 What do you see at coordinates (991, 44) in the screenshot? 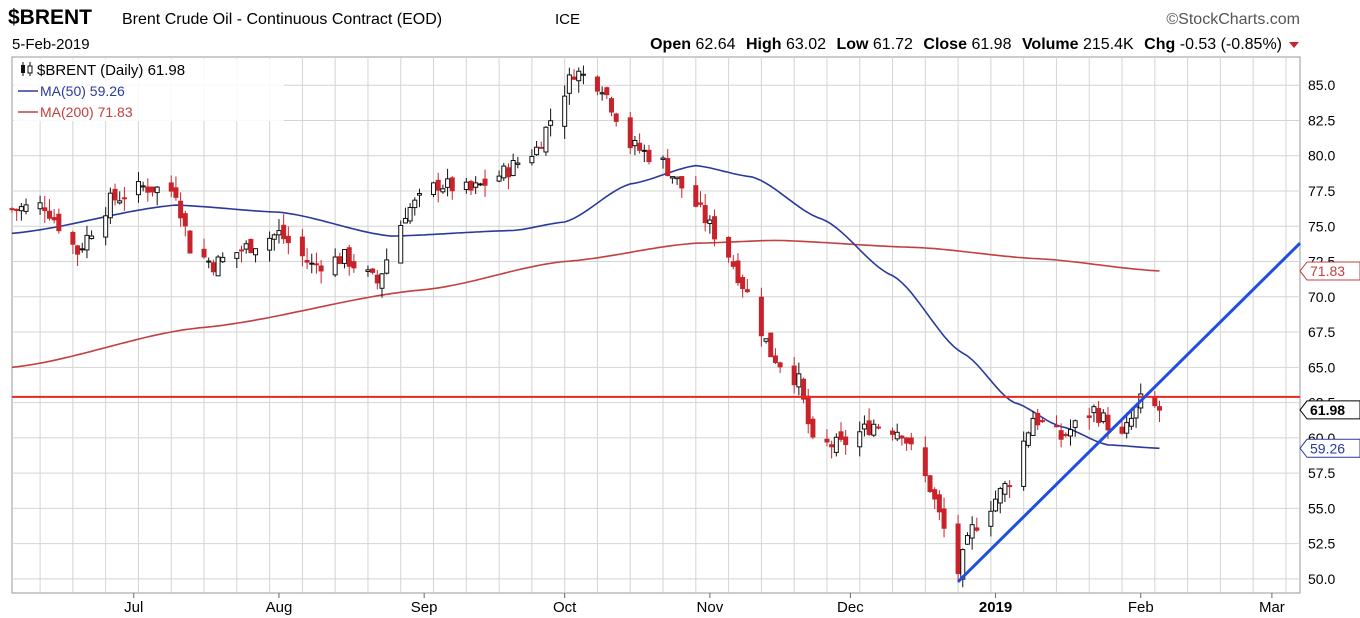
I see `close-value: 61.98` at bounding box center [991, 44].